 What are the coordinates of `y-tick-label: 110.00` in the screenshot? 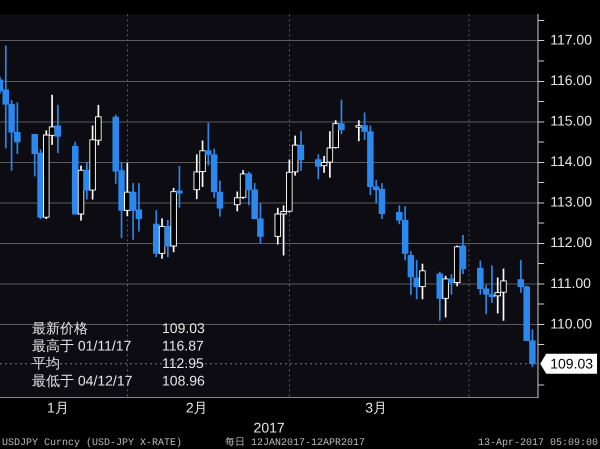 It's located at (571, 323).